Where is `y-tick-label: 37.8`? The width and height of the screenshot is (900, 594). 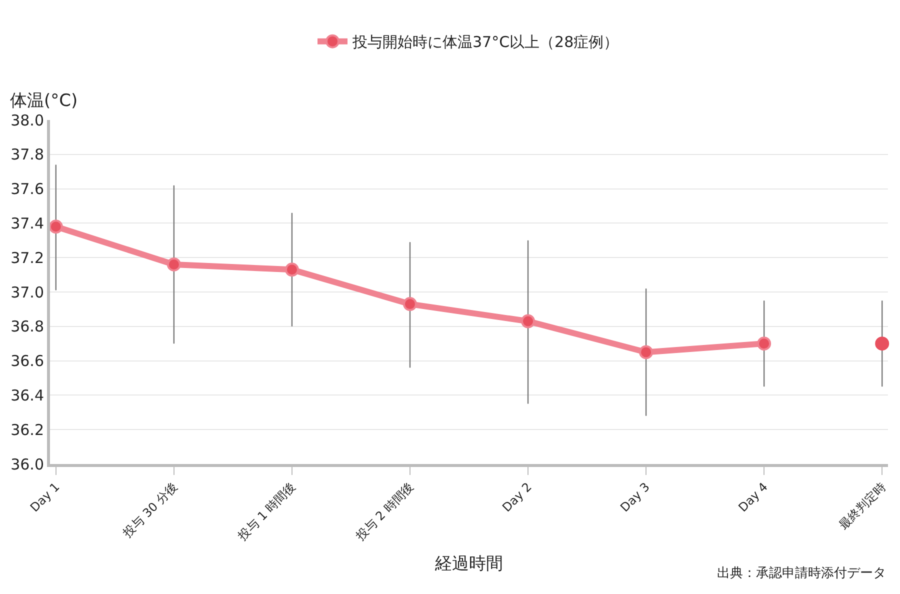
y-tick-label: 37.8 is located at coordinates (27, 155).